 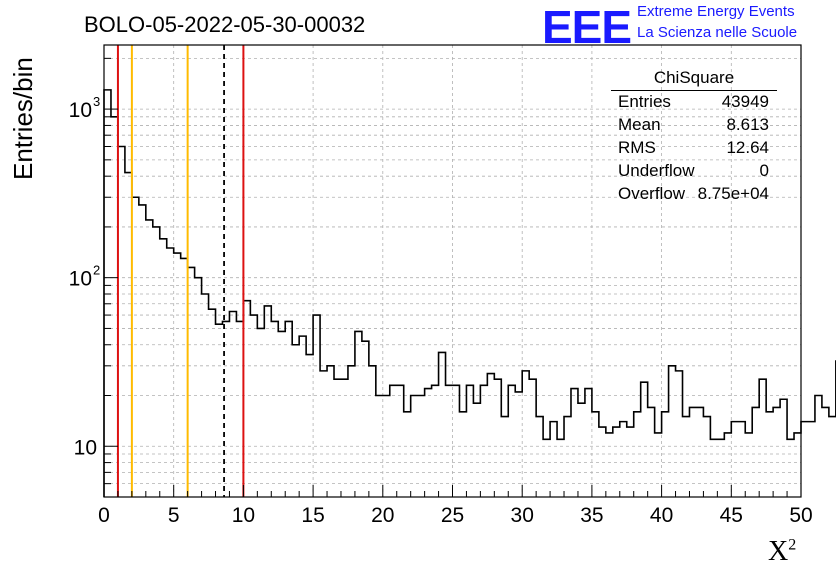 What do you see at coordinates (778, 551) in the screenshot?
I see `x-axis-label-base: X` at bounding box center [778, 551].